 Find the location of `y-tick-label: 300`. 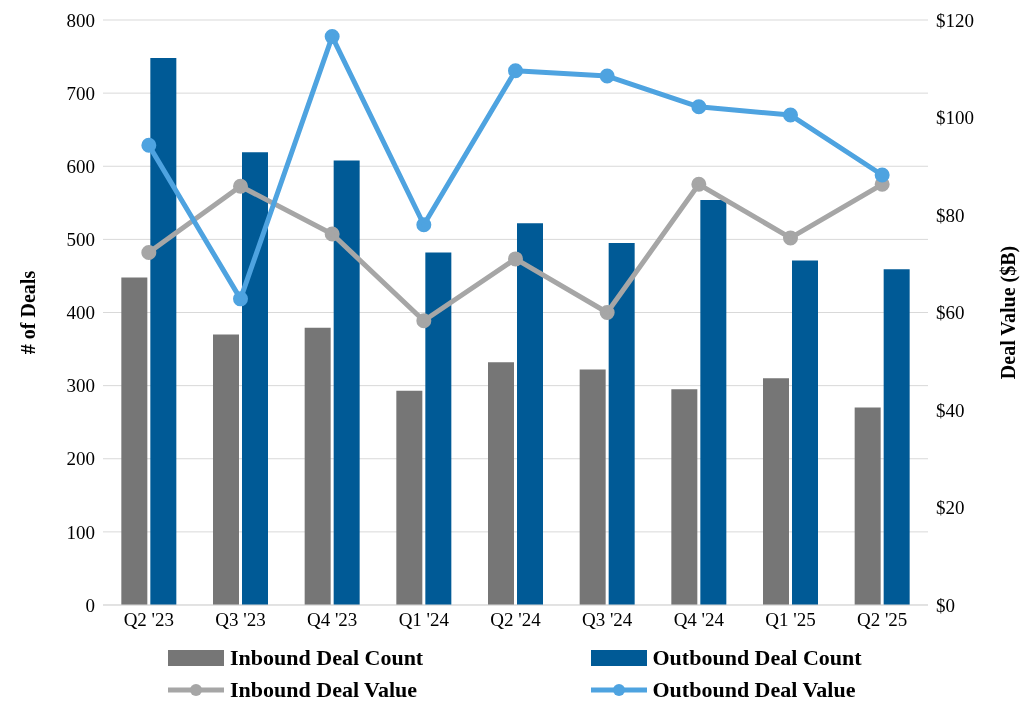

y-tick-label: 300 is located at coordinates (80, 386).